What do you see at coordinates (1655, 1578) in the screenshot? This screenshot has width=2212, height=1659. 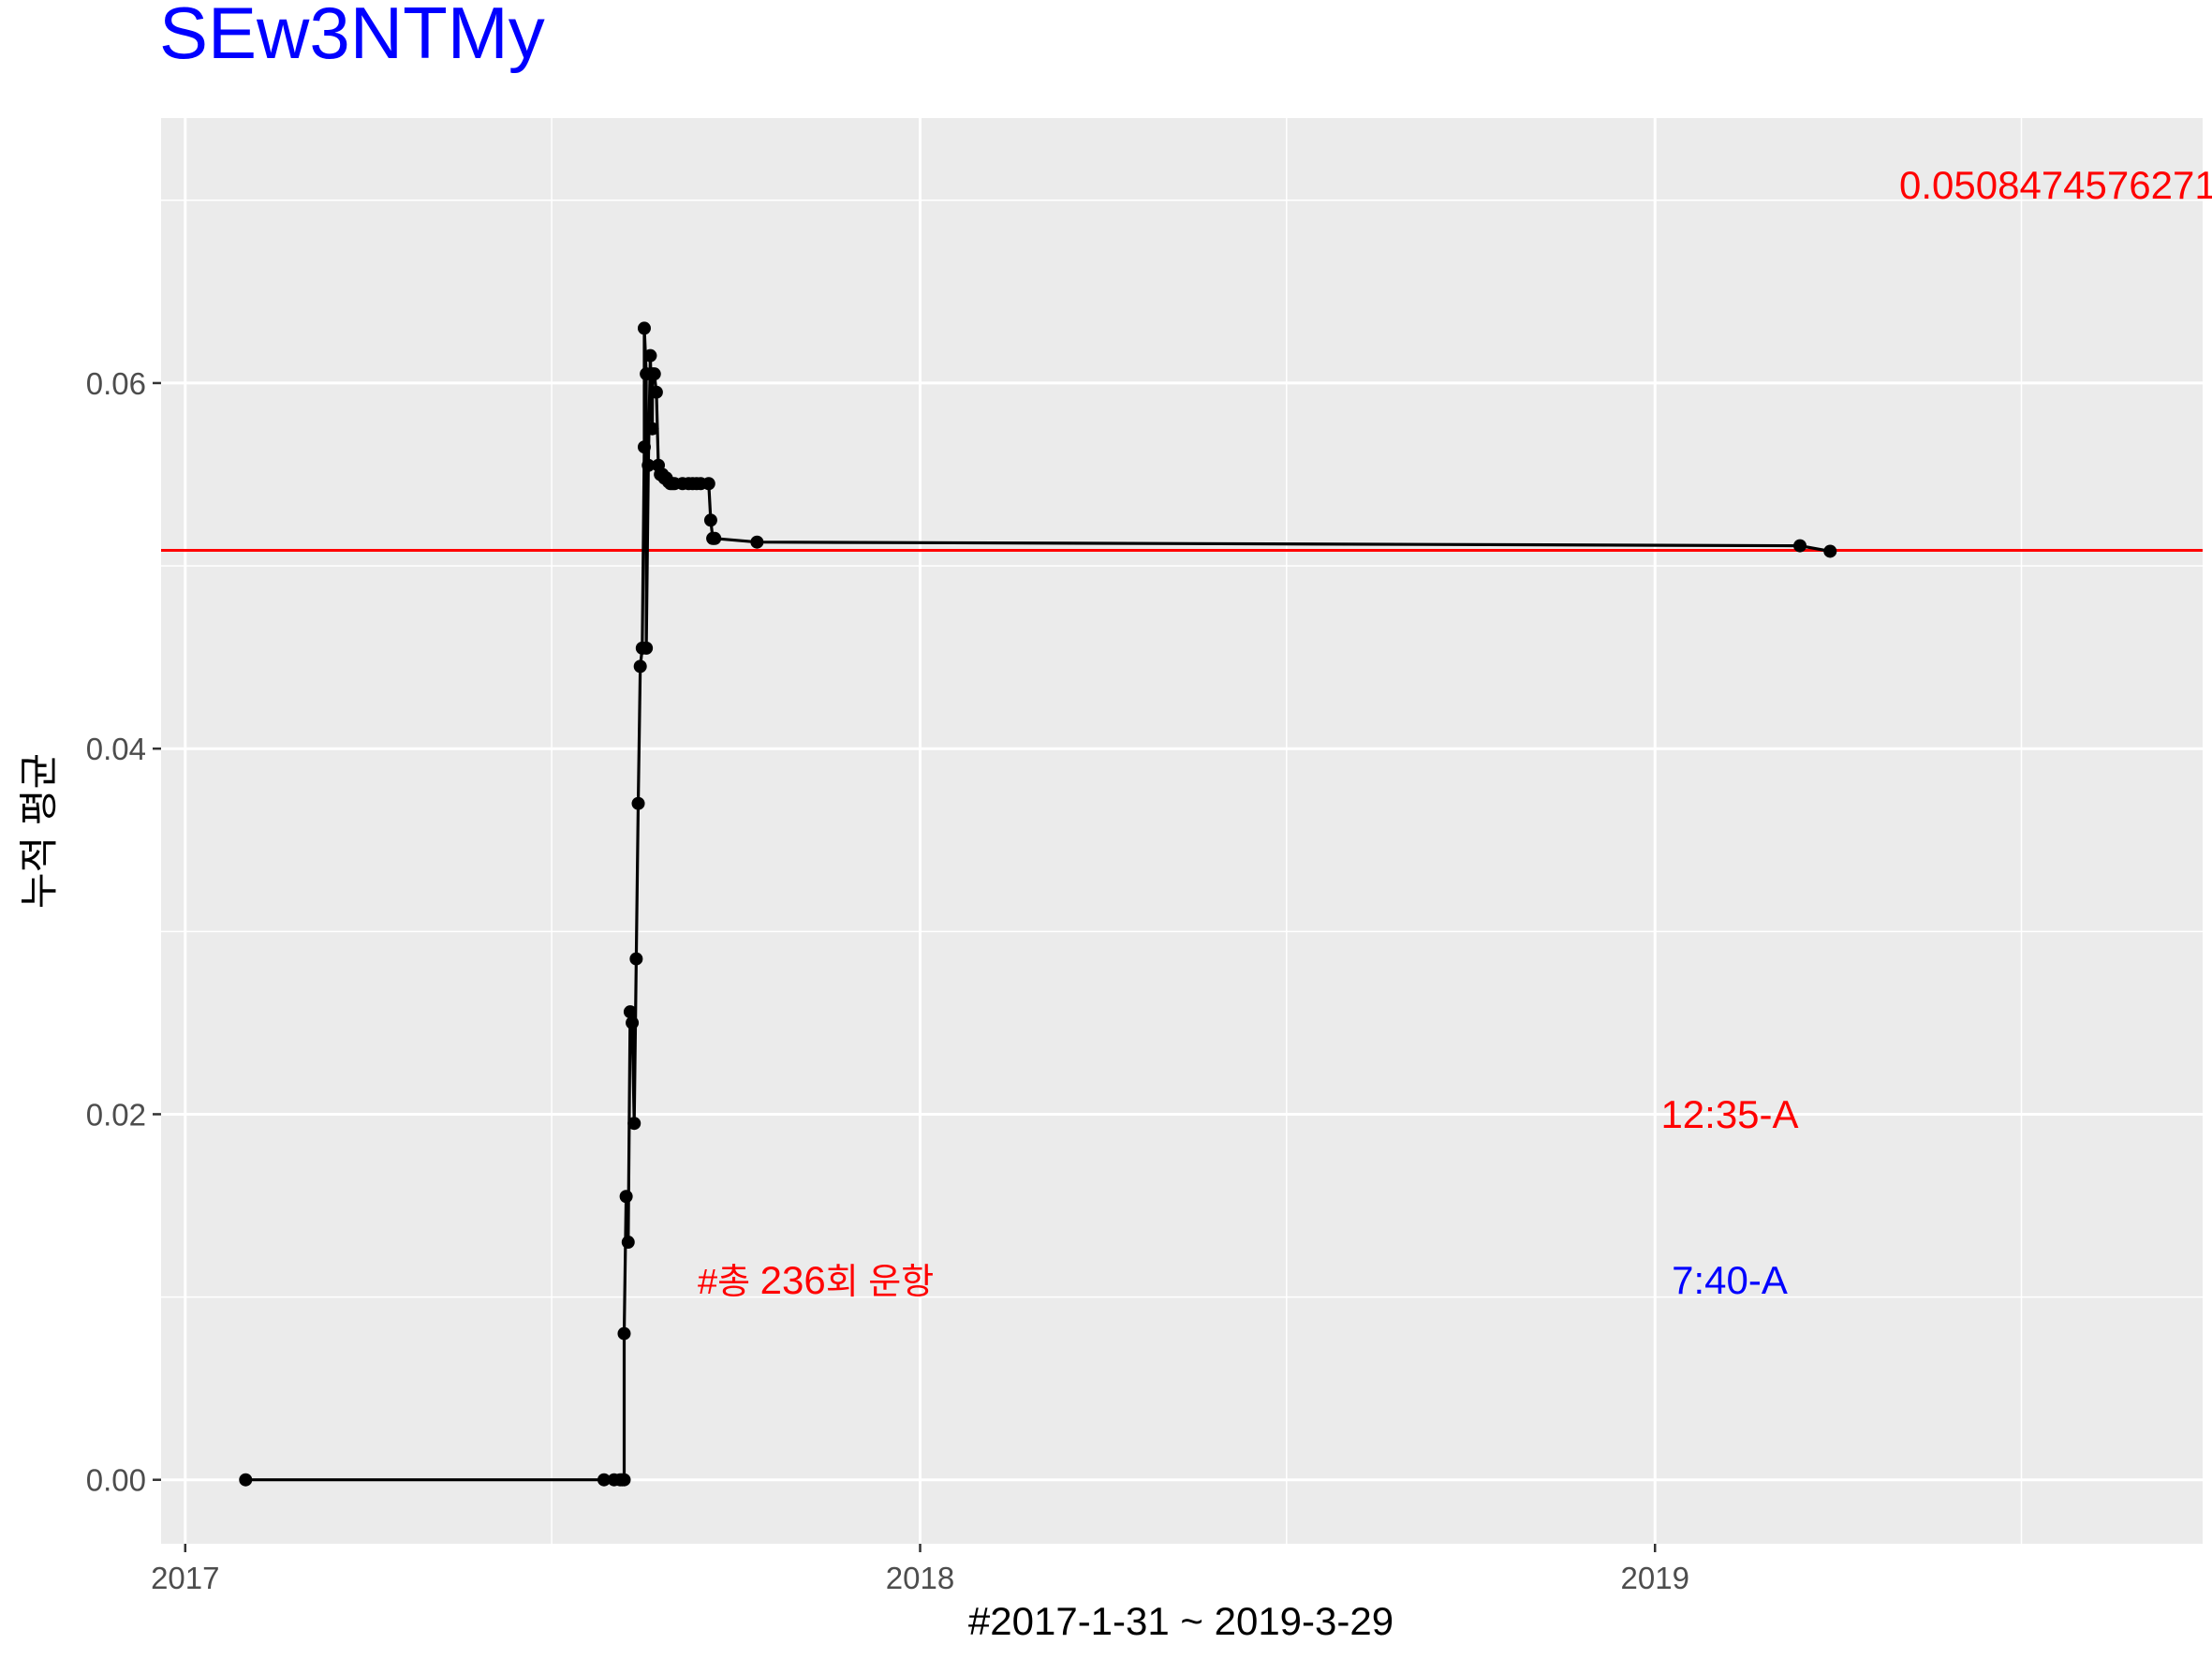 I see `x-tick-label: 2019` at bounding box center [1655, 1578].